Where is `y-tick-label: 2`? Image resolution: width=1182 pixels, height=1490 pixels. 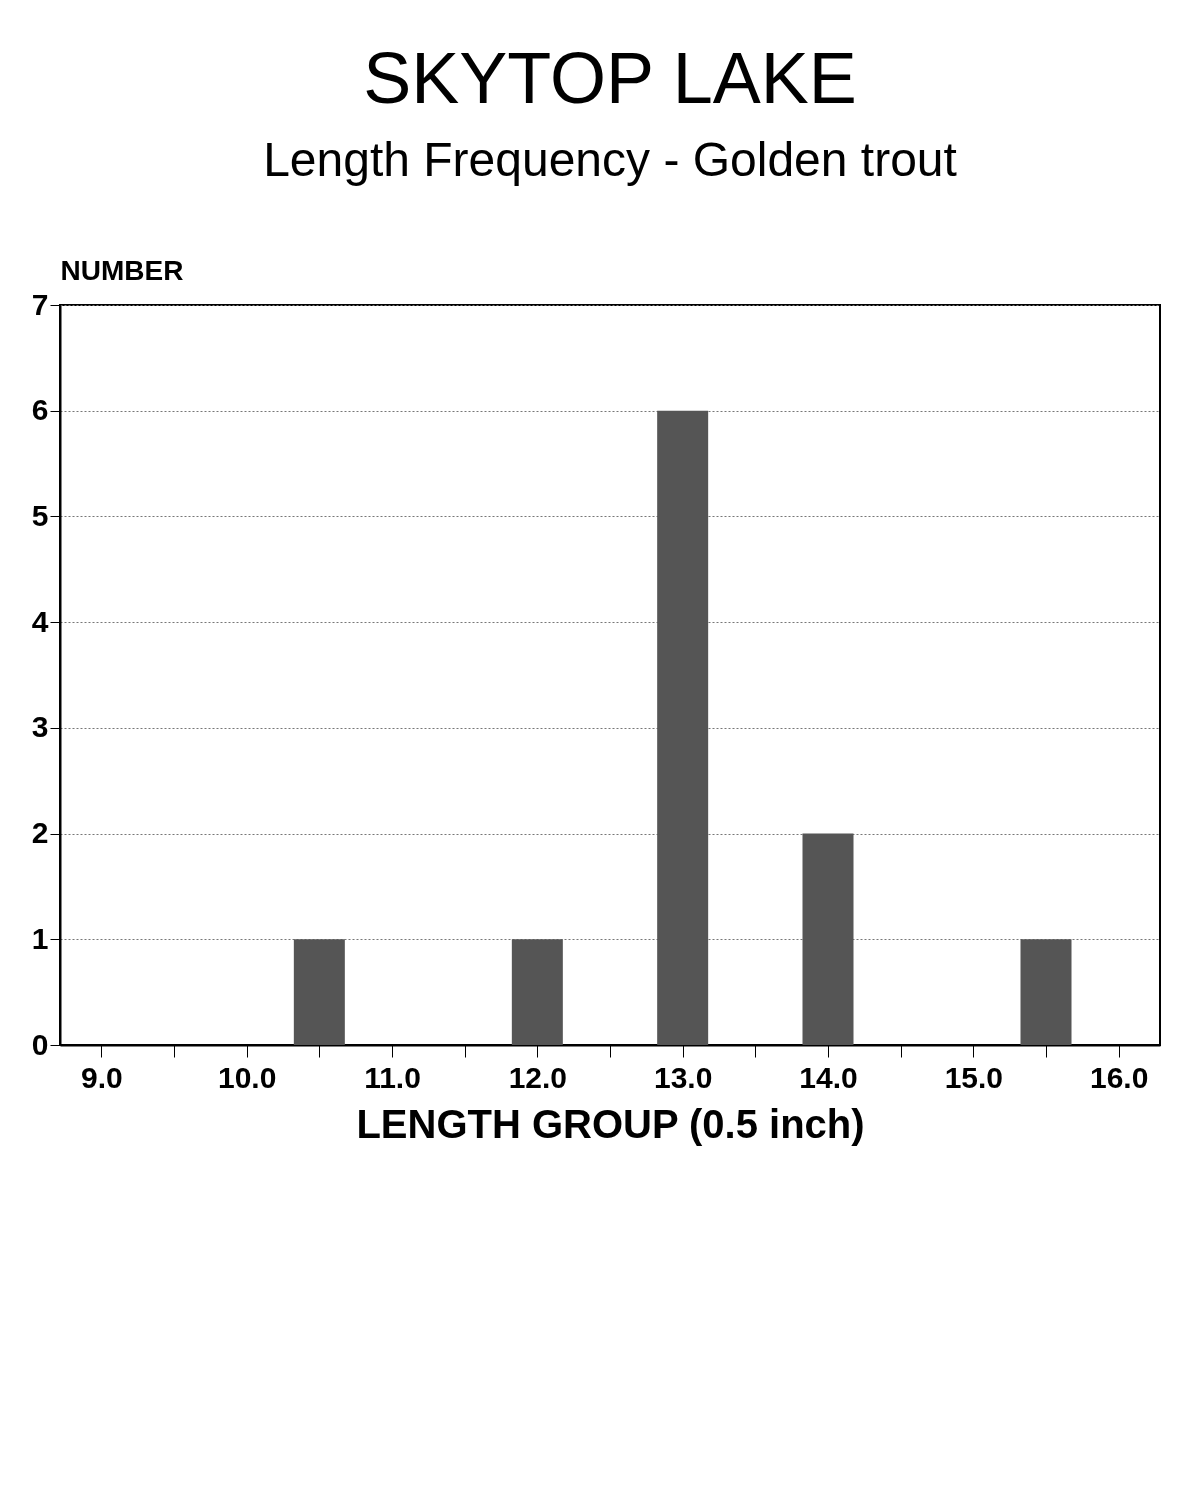
y-tick-label: 2 is located at coordinates (40, 833).